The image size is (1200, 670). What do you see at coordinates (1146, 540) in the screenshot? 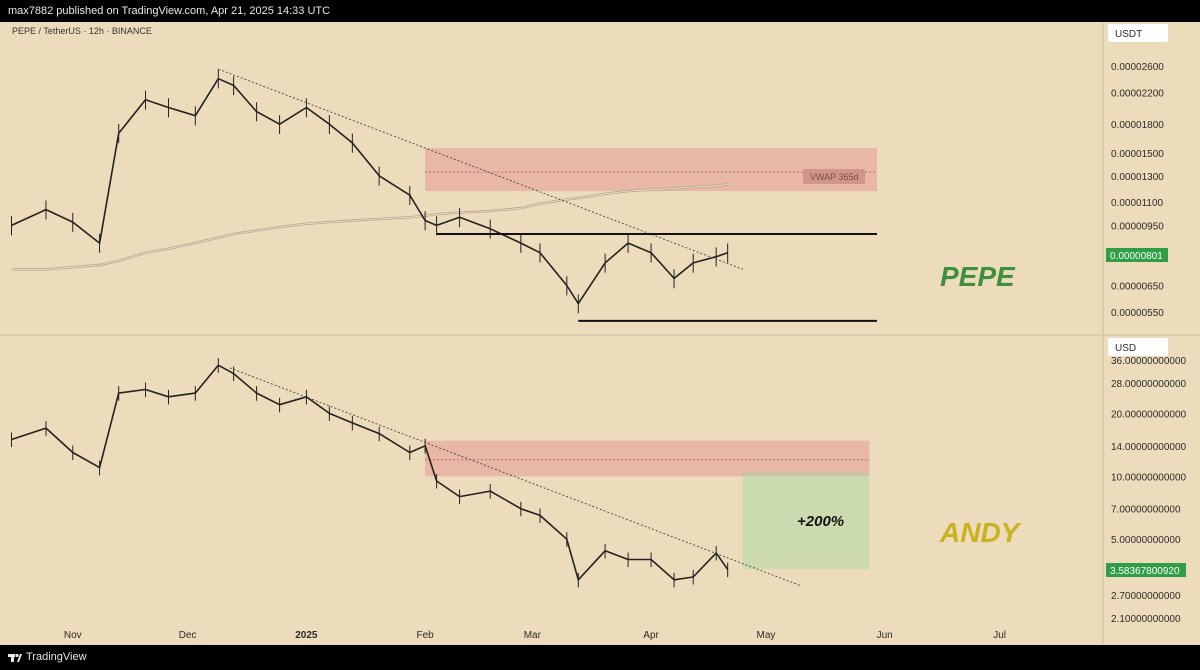
I see `andy-y-tick: 5.00000000000` at bounding box center [1146, 540].